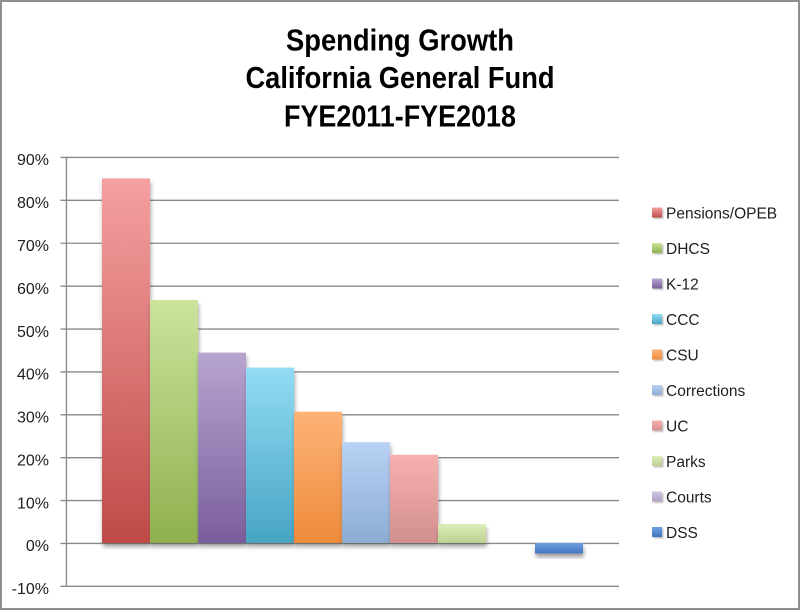 The width and height of the screenshot is (800, 610). I want to click on svg-text: 20%, so click(33, 460).